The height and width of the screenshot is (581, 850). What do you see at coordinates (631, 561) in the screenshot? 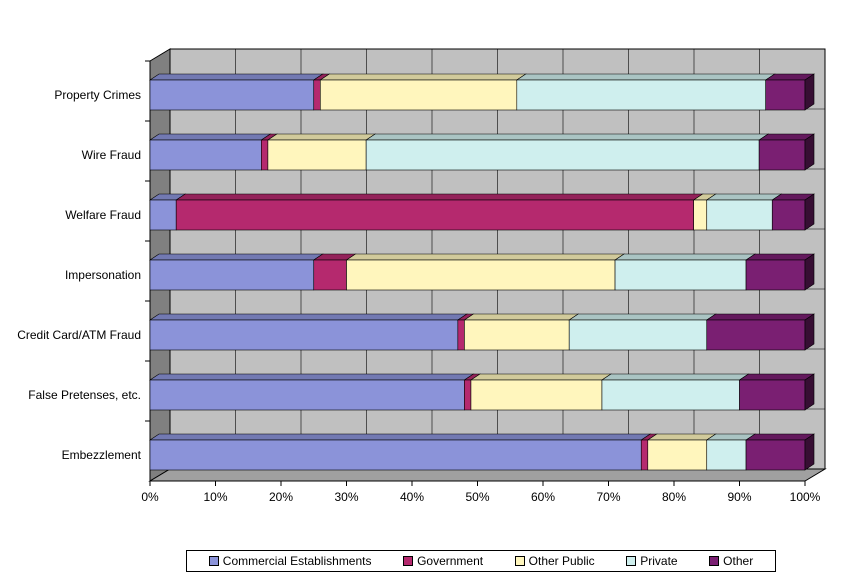
I see `legend-swatch-private` at bounding box center [631, 561].